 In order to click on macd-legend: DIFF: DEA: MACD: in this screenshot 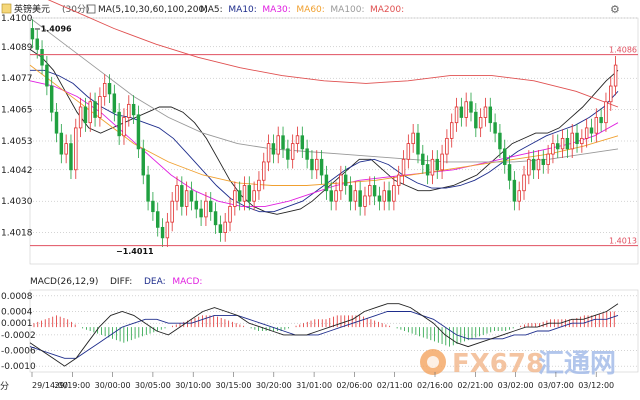, I will do `click(156, 282)`.